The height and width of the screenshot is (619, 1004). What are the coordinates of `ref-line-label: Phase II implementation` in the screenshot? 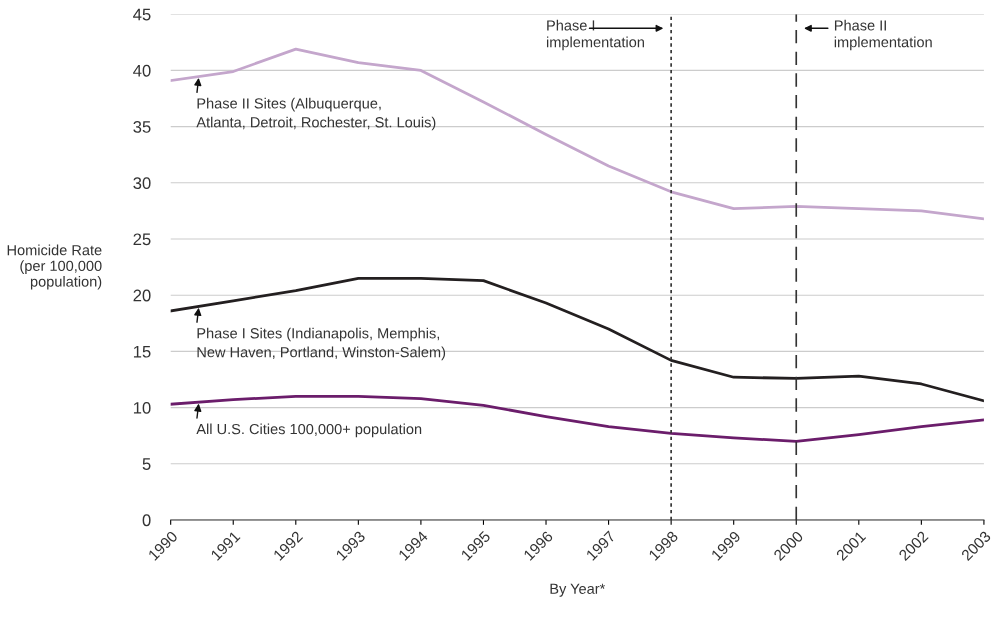 It's located at (883, 35).